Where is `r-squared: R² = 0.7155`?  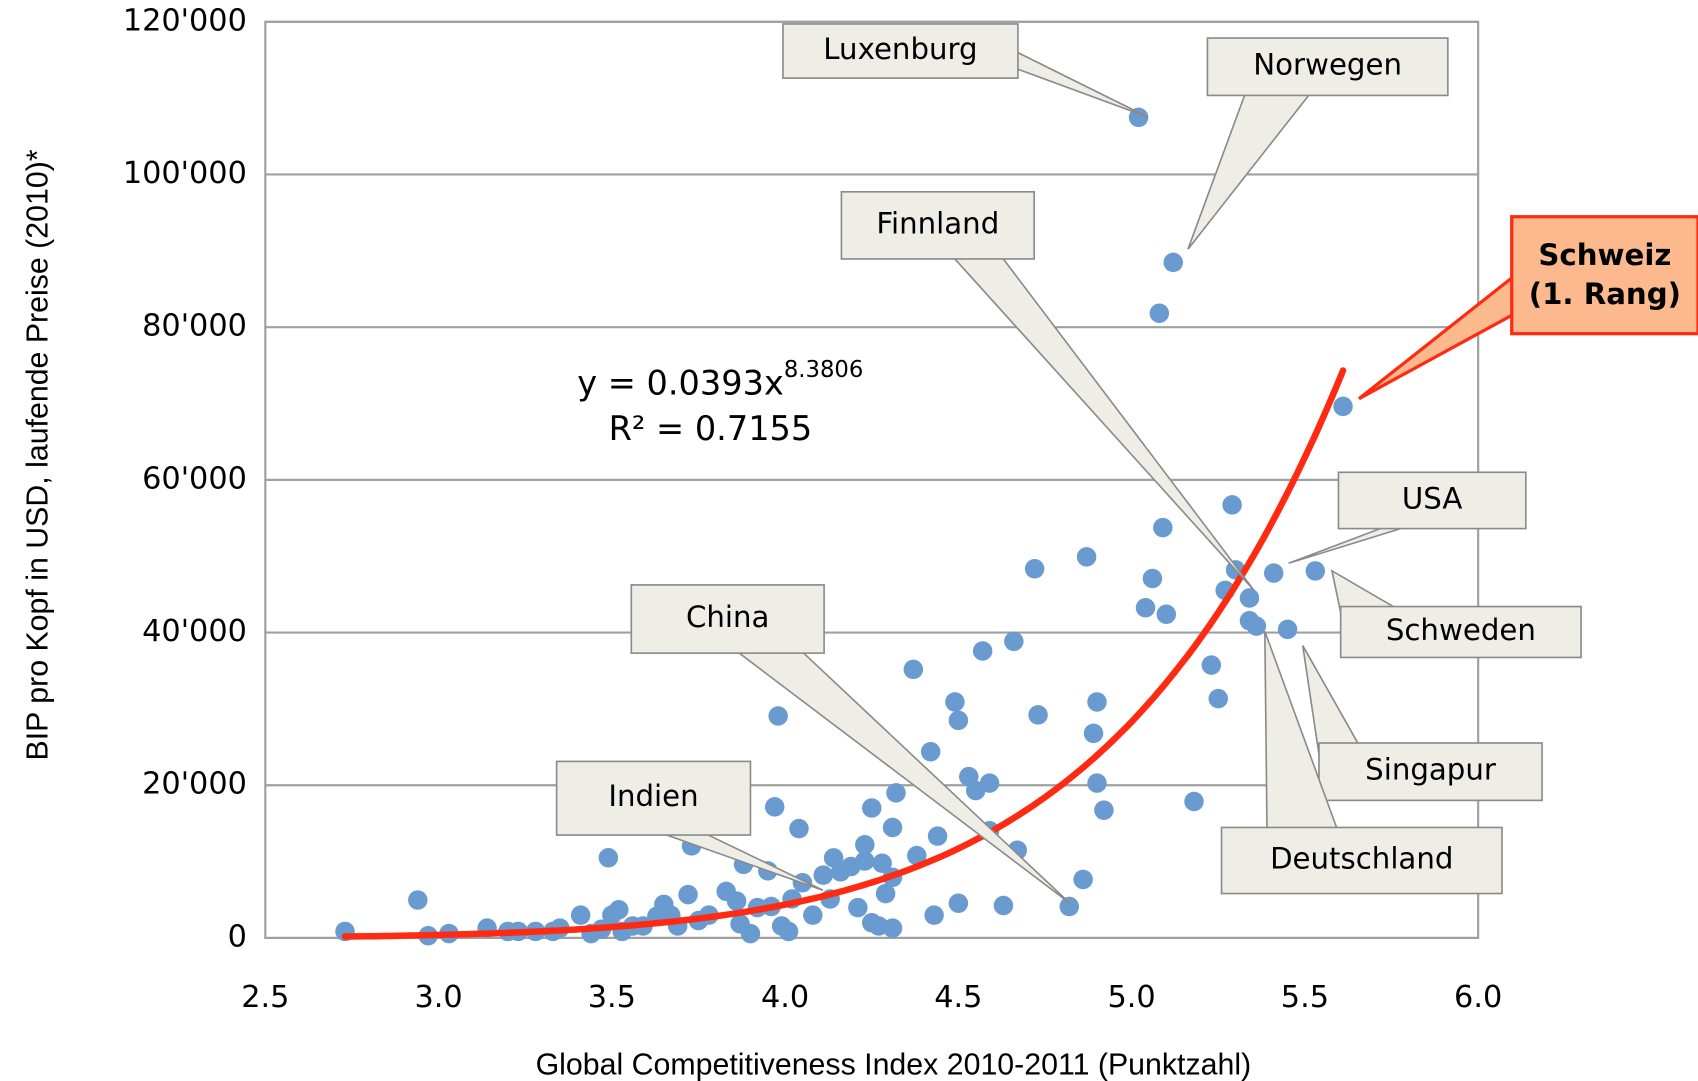
r-squared: R² = 0.7155 is located at coordinates (711, 428).